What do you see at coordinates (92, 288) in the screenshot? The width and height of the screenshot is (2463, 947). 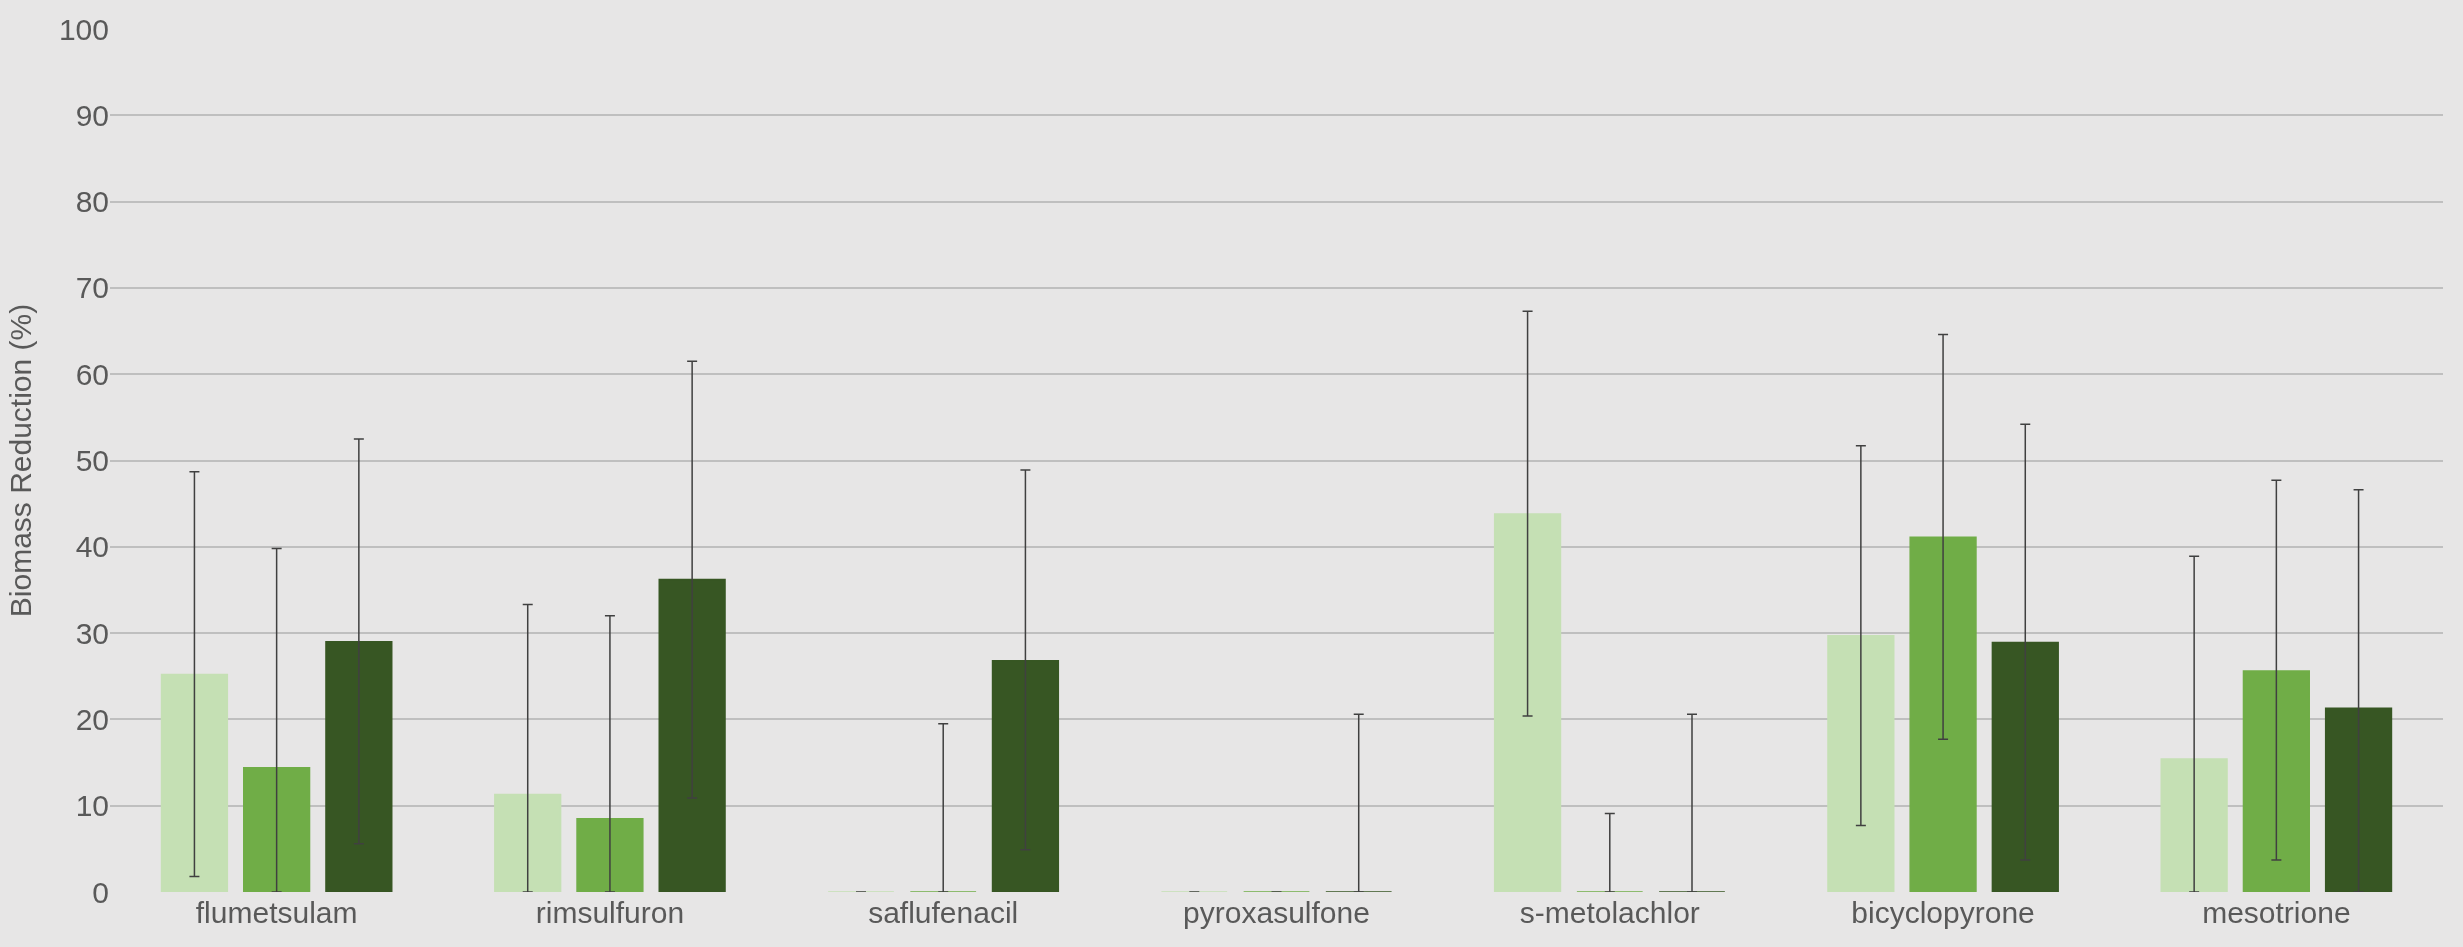 I see `y-tick-label: 70` at bounding box center [92, 288].